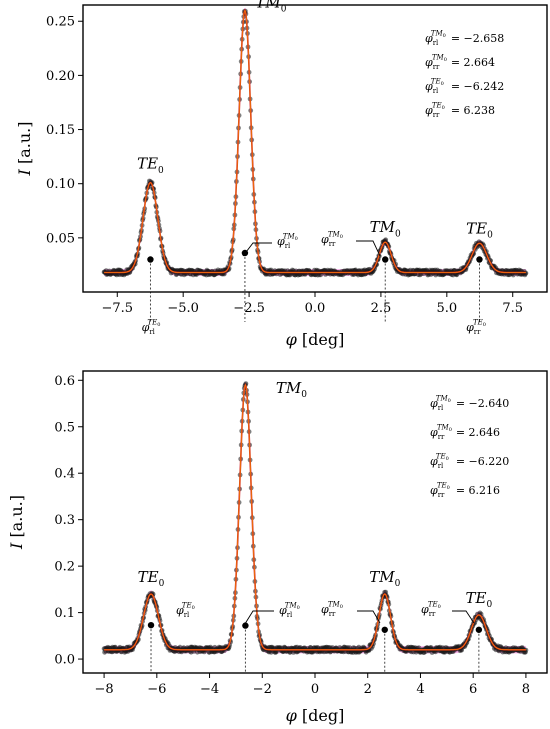 The height and width of the screenshot is (729, 550). Describe the element at coordinates (441, 432) in the screenshot. I see `svg-text: φrrTM0` at that location.